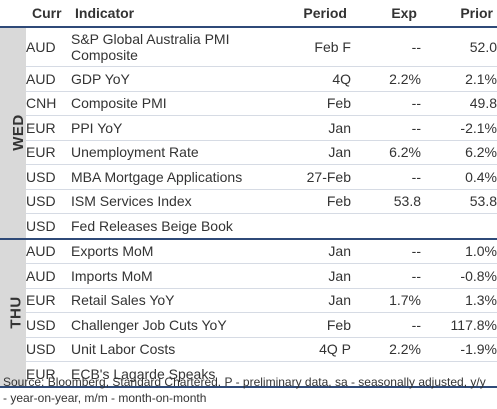 The width and height of the screenshot is (497, 409). What do you see at coordinates (48, 14) in the screenshot?
I see `header-curr: Curr` at bounding box center [48, 14].